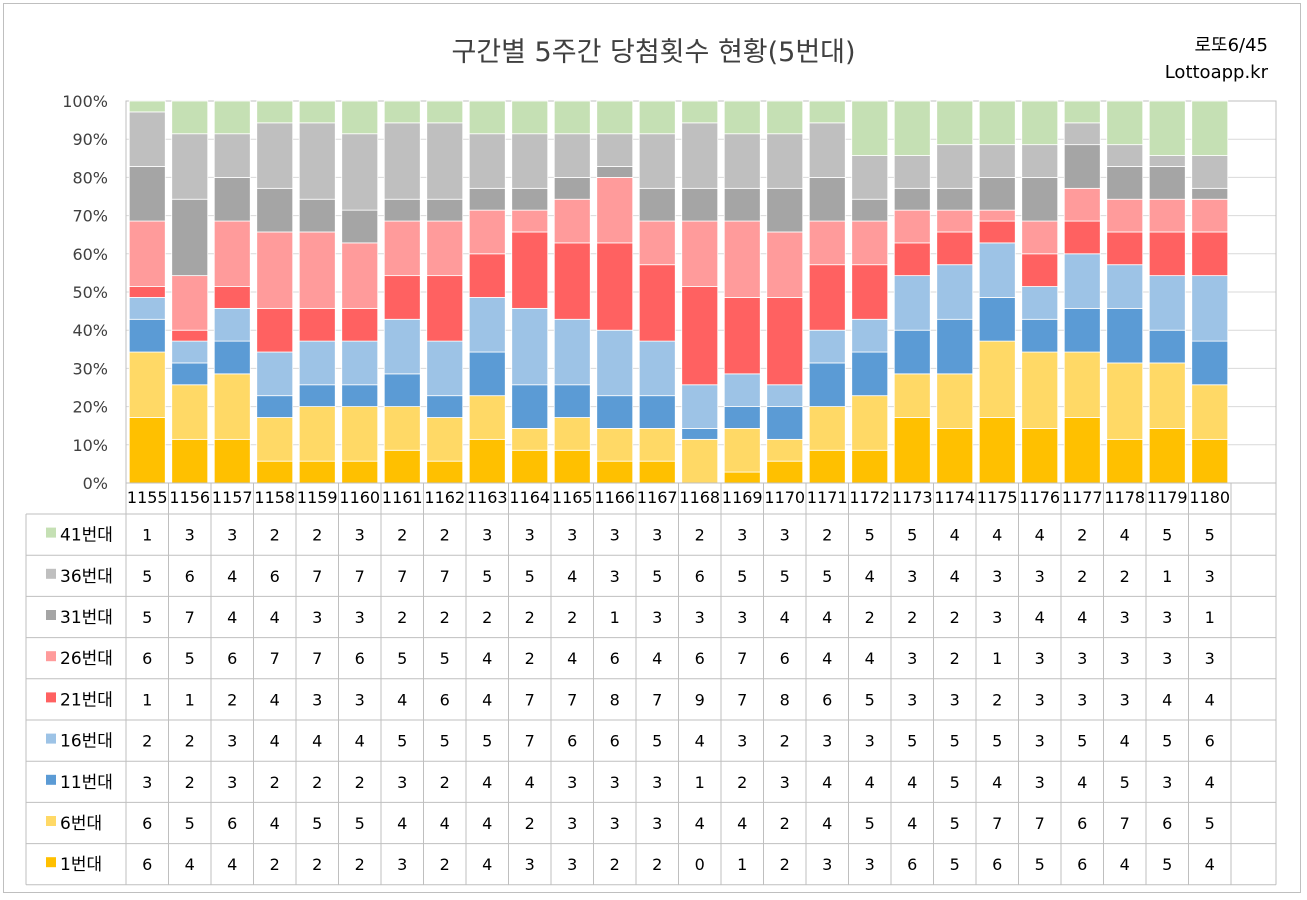  What do you see at coordinates (997, 497) in the screenshot?
I see `x-tick-label: 1175` at bounding box center [997, 497].